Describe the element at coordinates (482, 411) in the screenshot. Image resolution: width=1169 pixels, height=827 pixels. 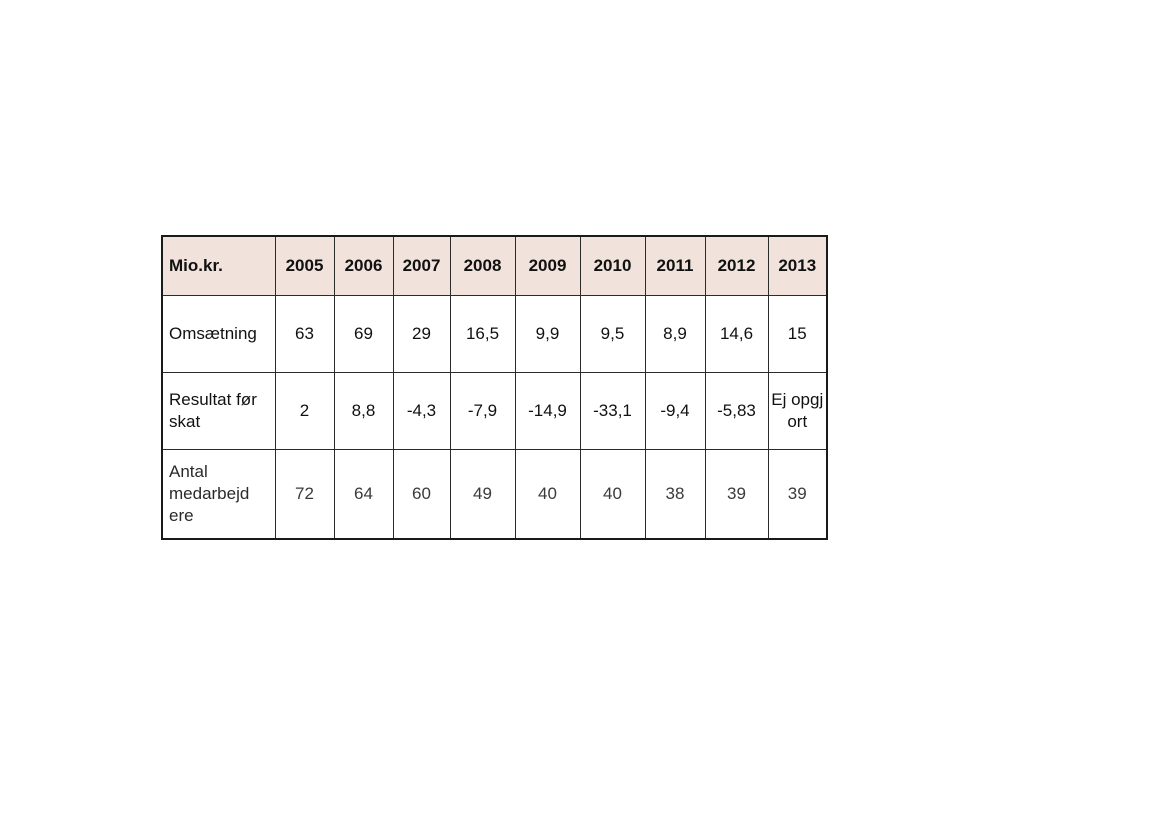
I see `table-cell: -7,9` at that location.